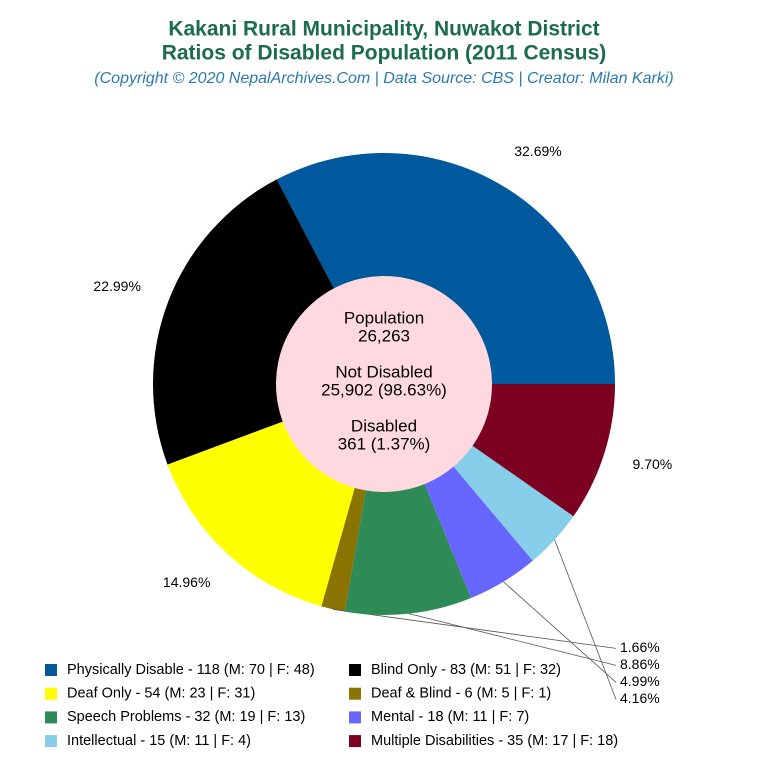  What do you see at coordinates (384, 443) in the screenshot?
I see `center-label: 361 (1.37%)` at bounding box center [384, 443].